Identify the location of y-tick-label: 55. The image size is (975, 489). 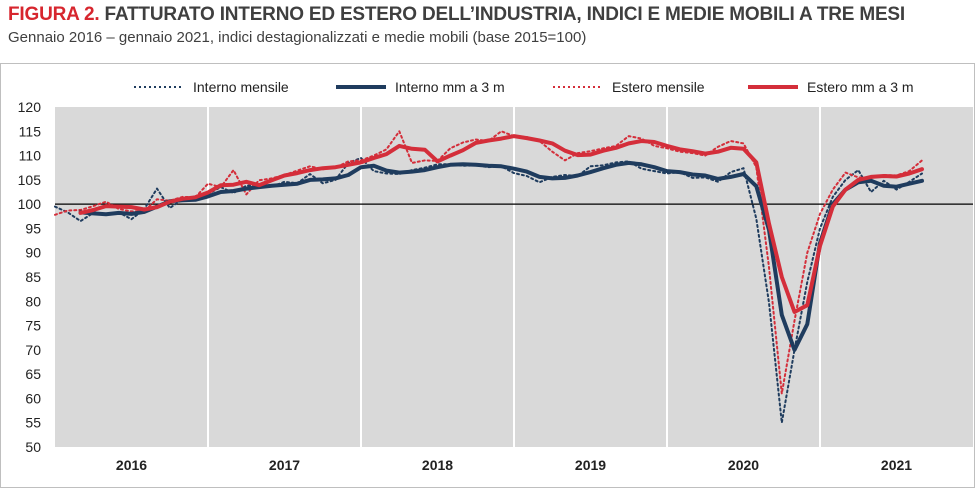
(33, 423).